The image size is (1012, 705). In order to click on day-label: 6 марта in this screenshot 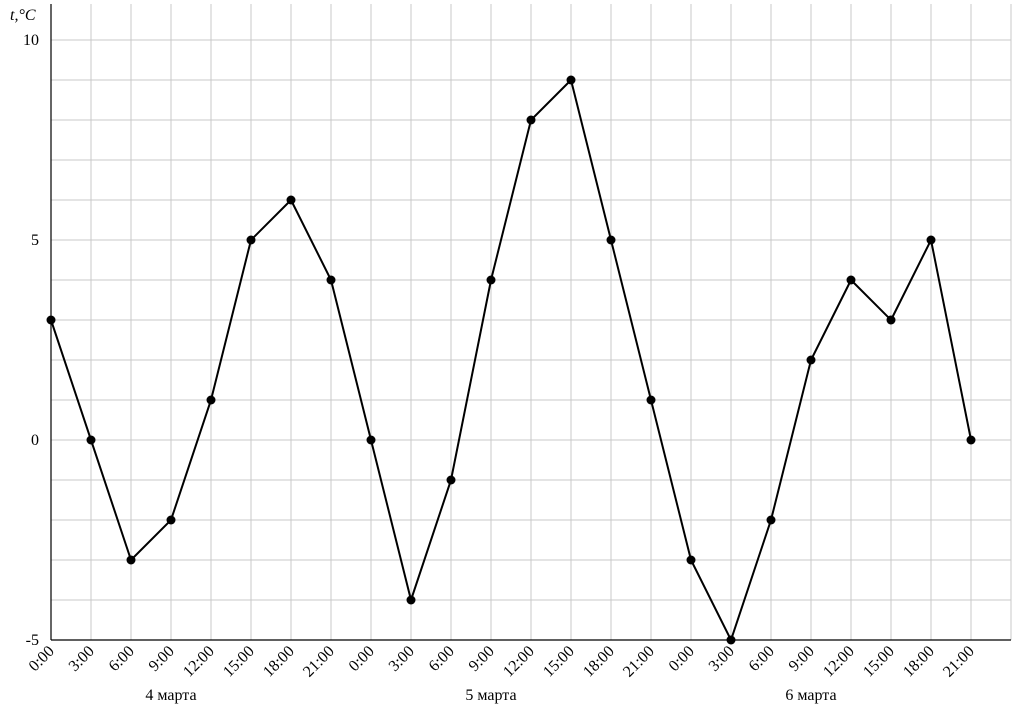, I will do `click(810, 695)`.